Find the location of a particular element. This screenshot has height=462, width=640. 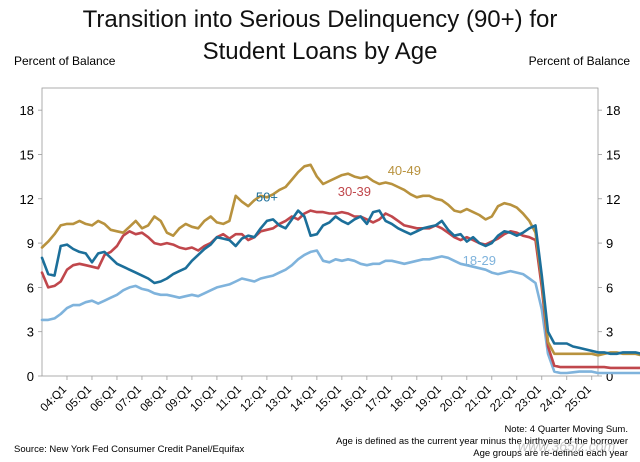

x-tick-label: 07:Q1 is located at coordinates (128, 399).